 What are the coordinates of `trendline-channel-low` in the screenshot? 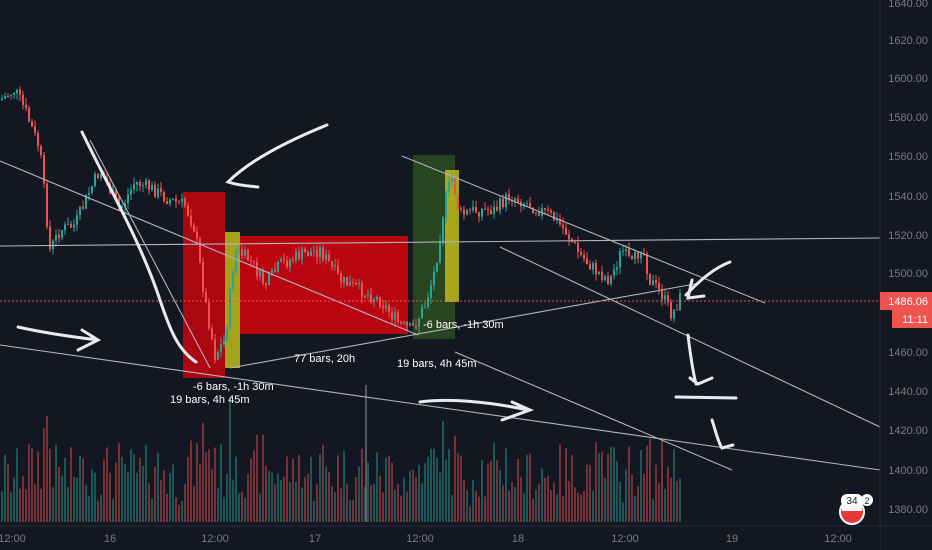 It's located at (593, 411).